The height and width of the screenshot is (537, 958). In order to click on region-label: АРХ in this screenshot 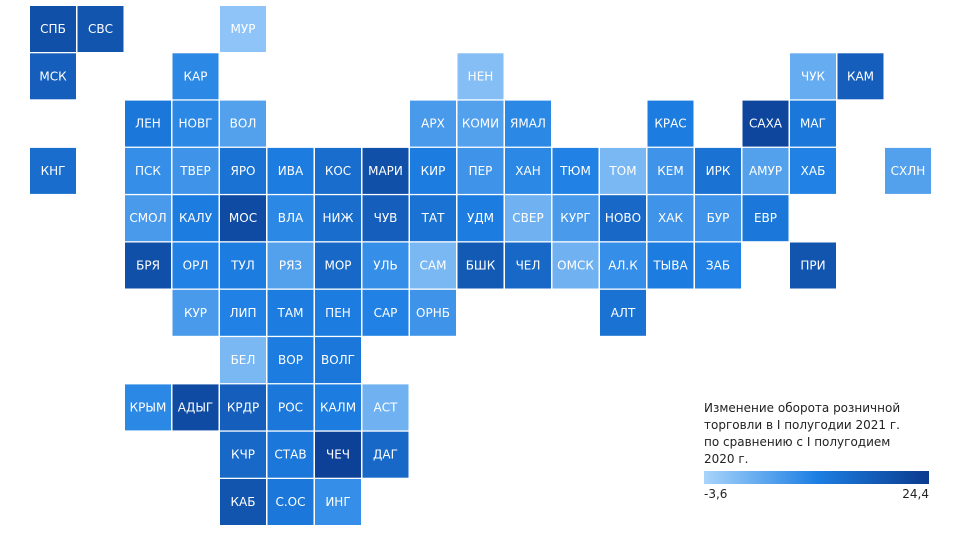, I will do `click(433, 124)`.